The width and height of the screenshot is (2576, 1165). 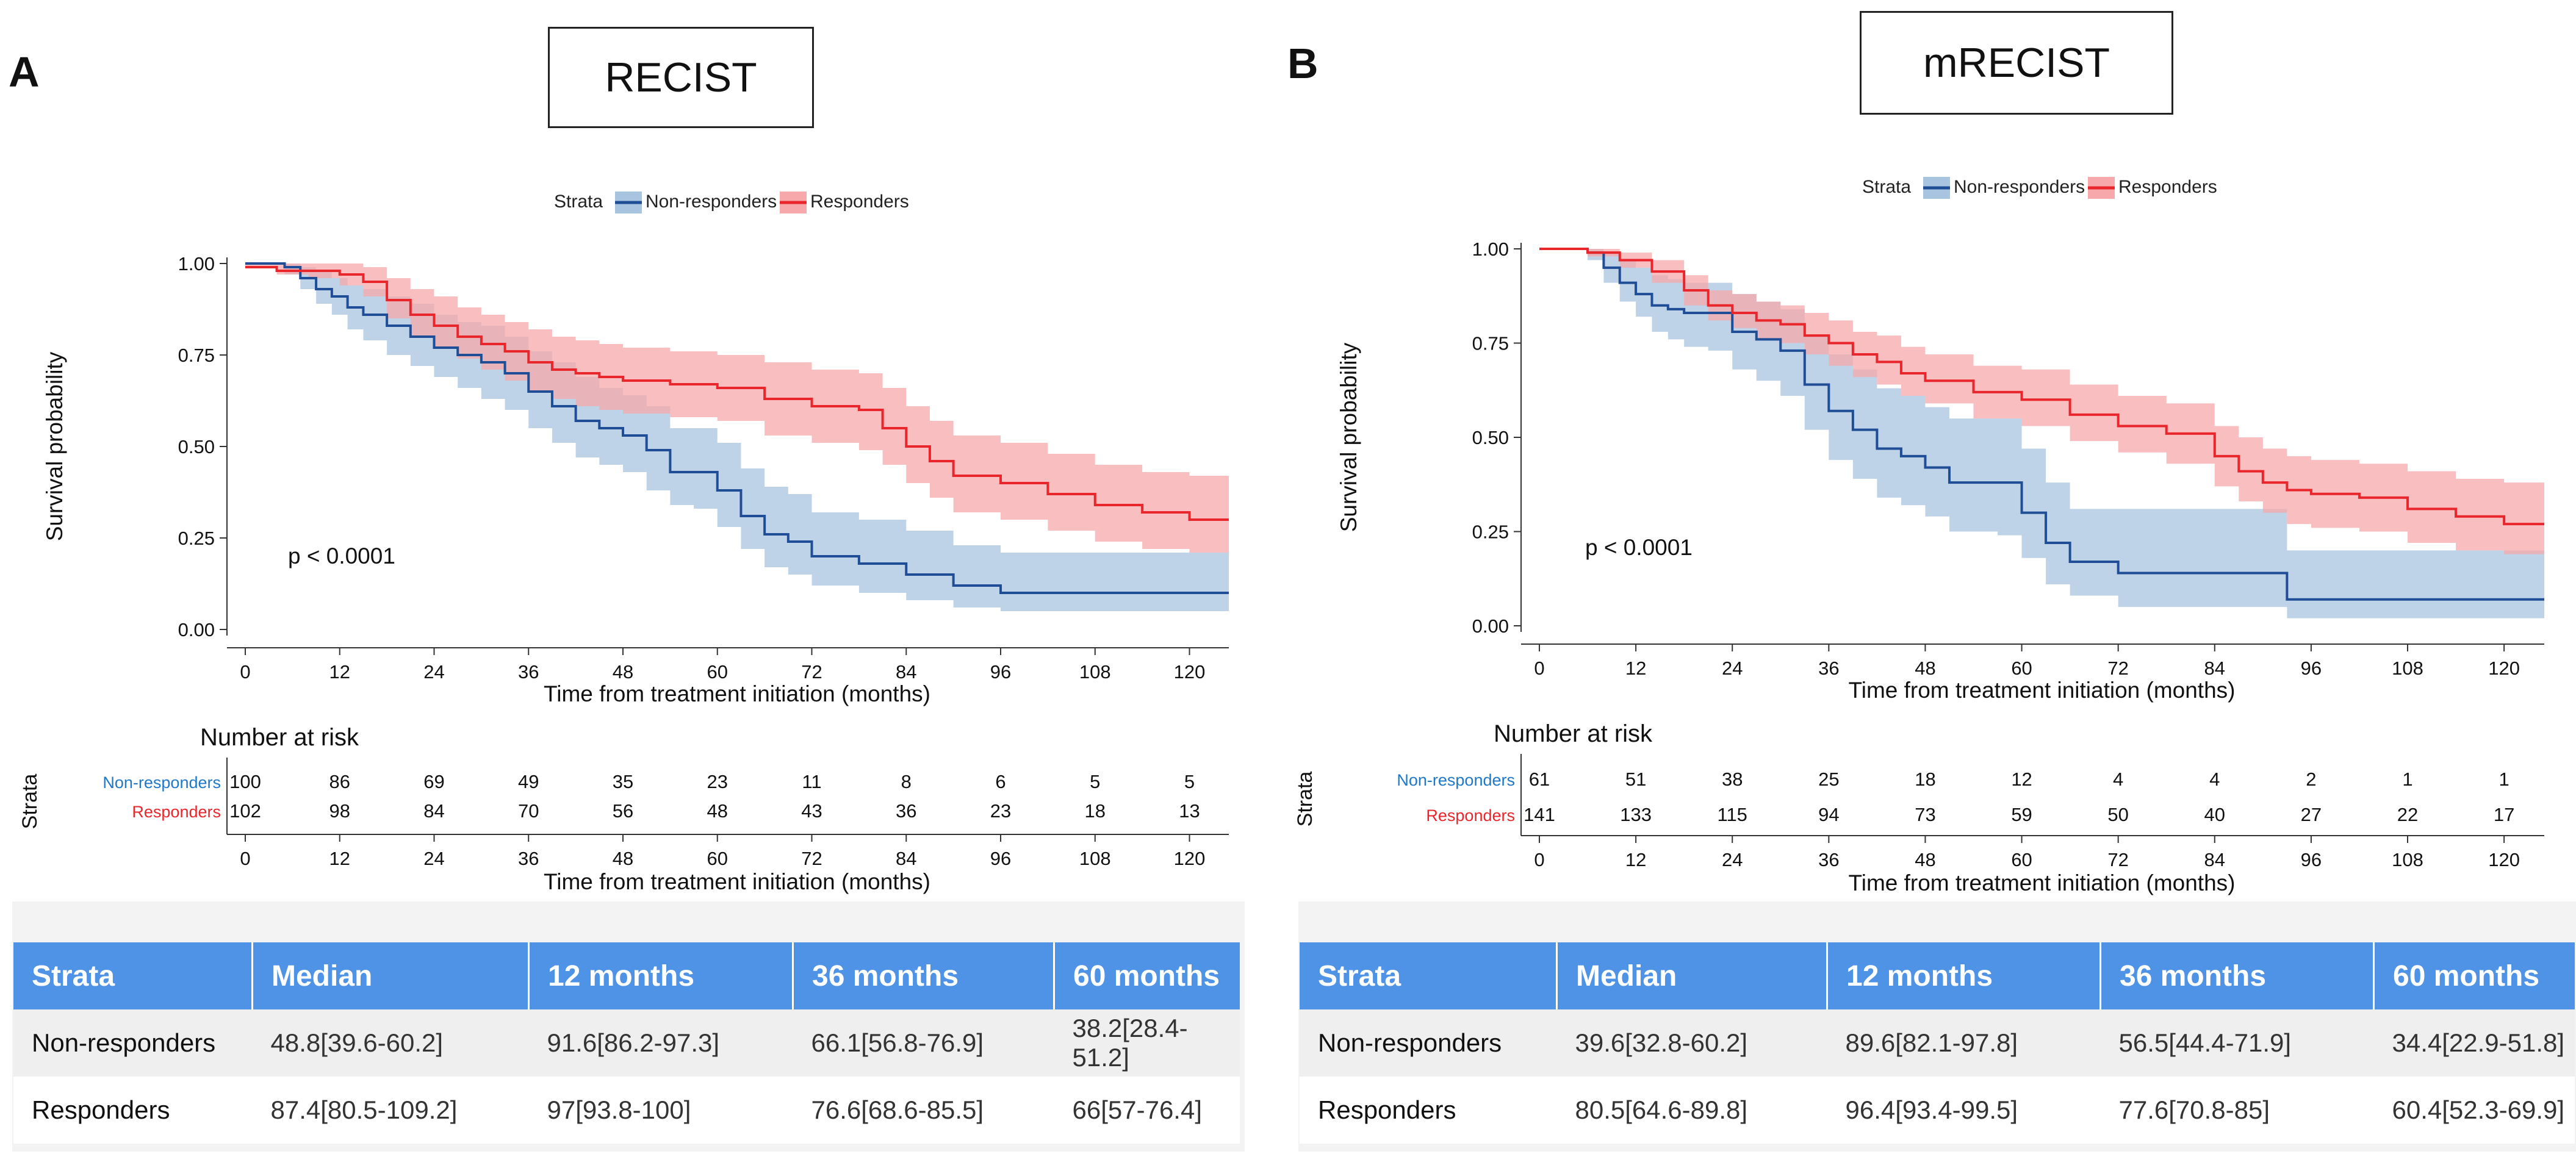 What do you see at coordinates (923, 1043) in the screenshot?
I see `table-cell: 66.1[56.8-76.9]` at bounding box center [923, 1043].